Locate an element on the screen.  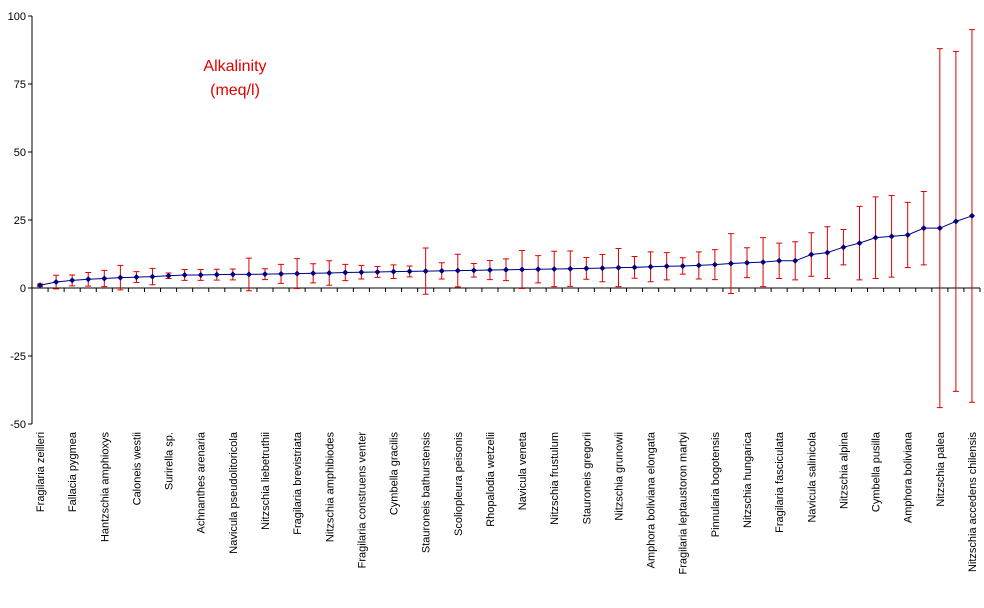
x-tick-label: Nitzschia grunowii is located at coordinates (619, 476).